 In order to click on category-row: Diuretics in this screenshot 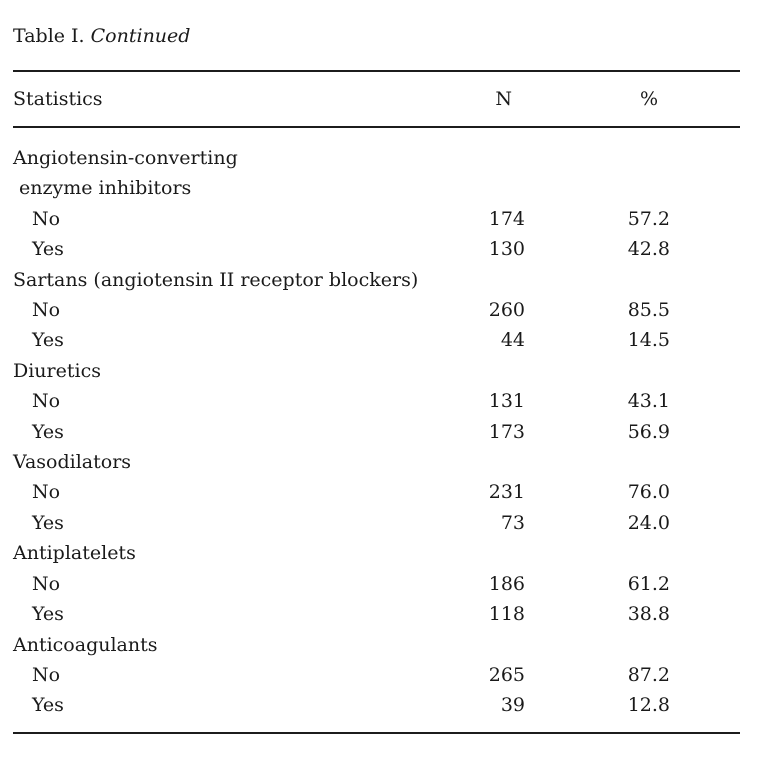, I will do `click(376, 371)`.